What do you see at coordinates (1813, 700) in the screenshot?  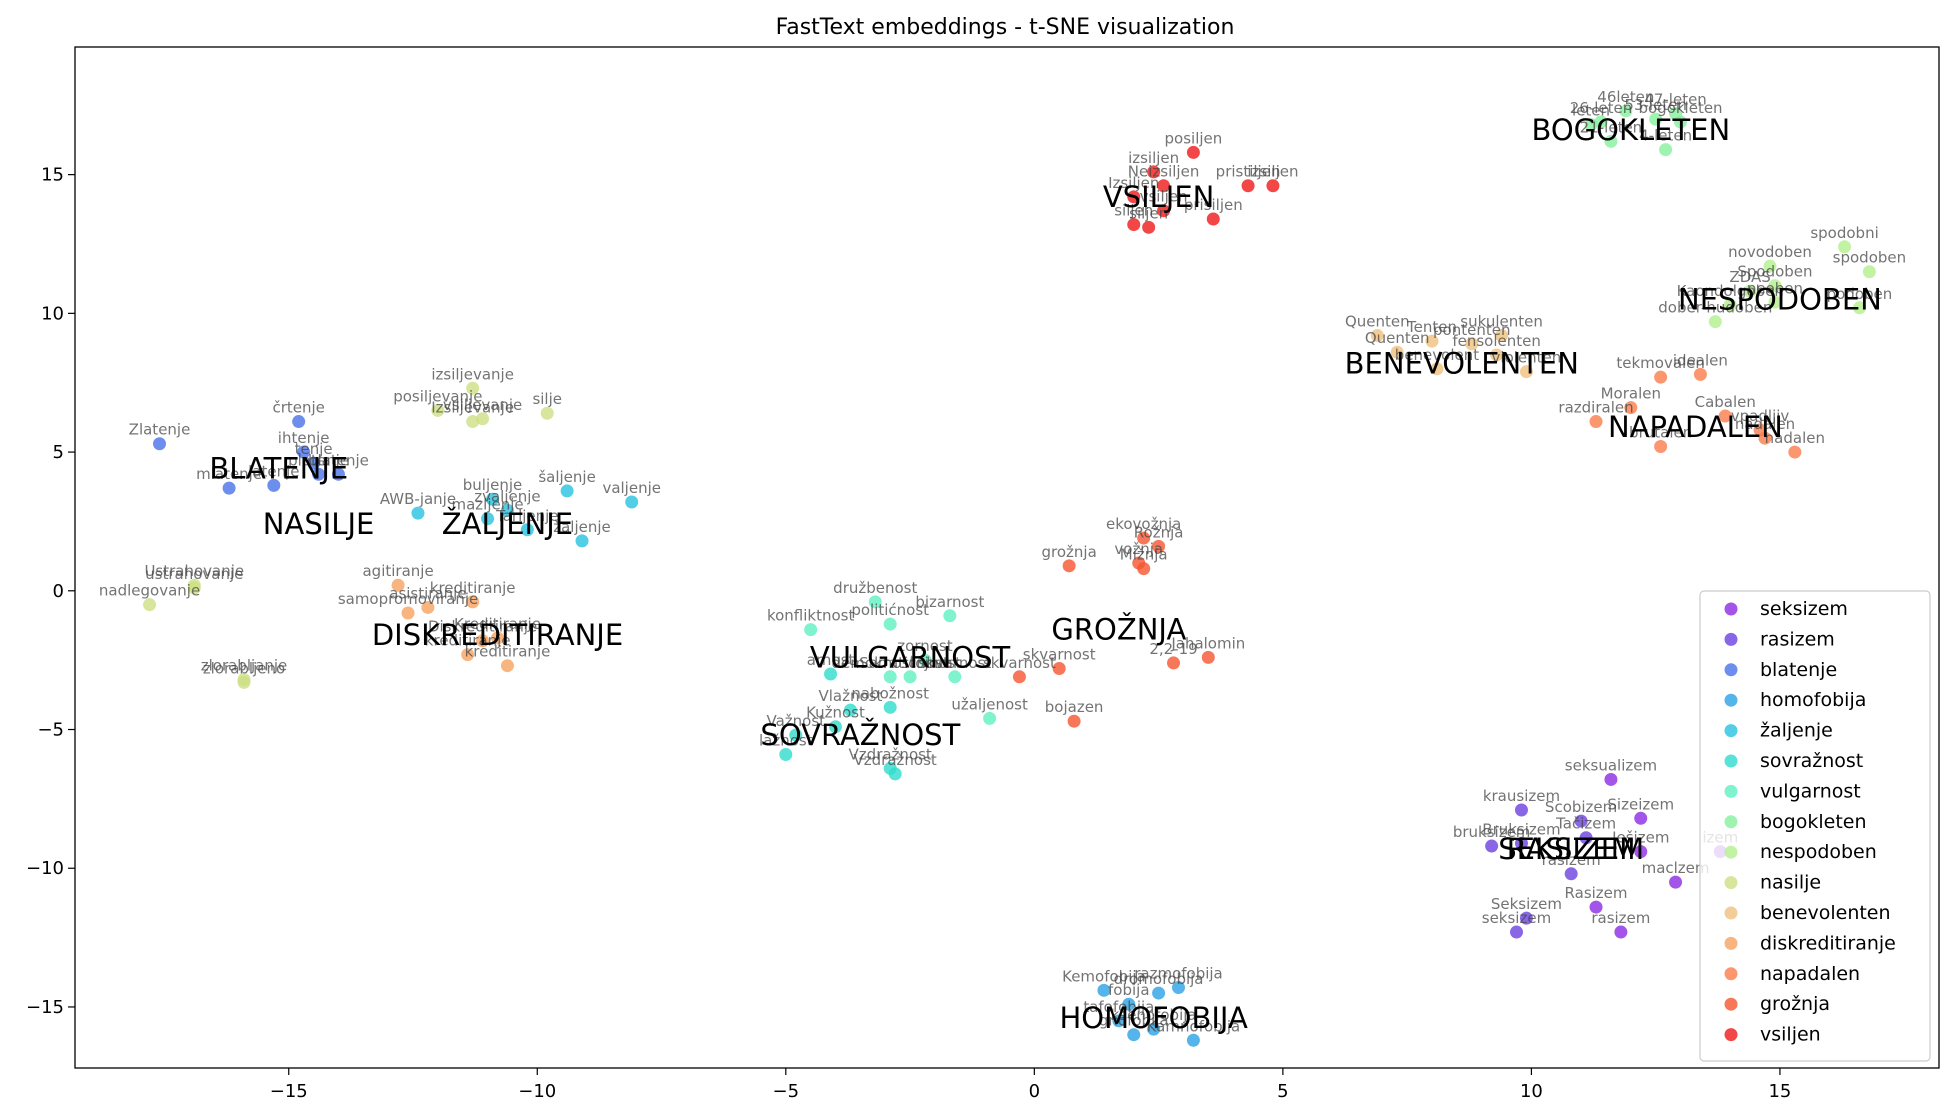 I see `legend-label: homofobija` at bounding box center [1813, 700].